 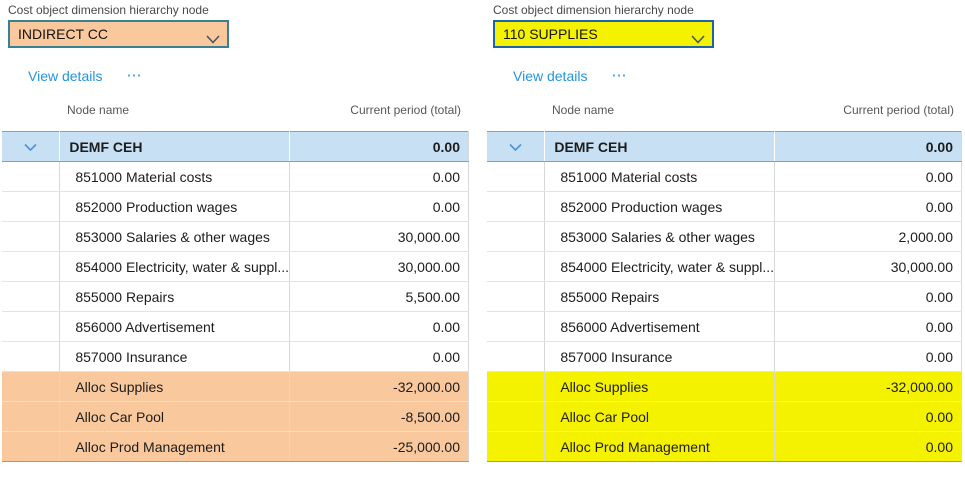 What do you see at coordinates (379, 446) in the screenshot?
I see `current-period-cell: -25,000.00` at bounding box center [379, 446].